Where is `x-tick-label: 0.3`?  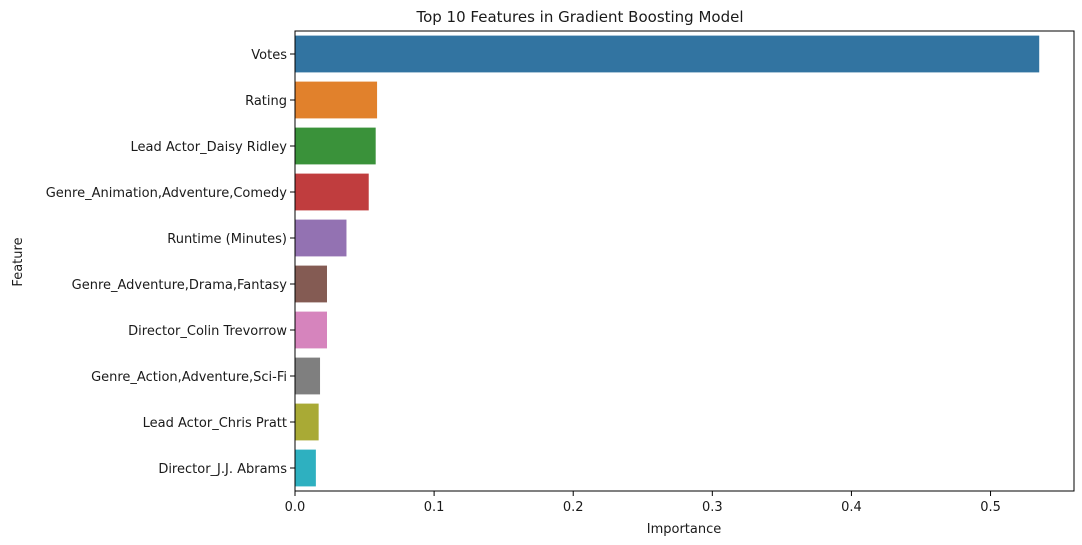 x-tick-label: 0.3 is located at coordinates (712, 507).